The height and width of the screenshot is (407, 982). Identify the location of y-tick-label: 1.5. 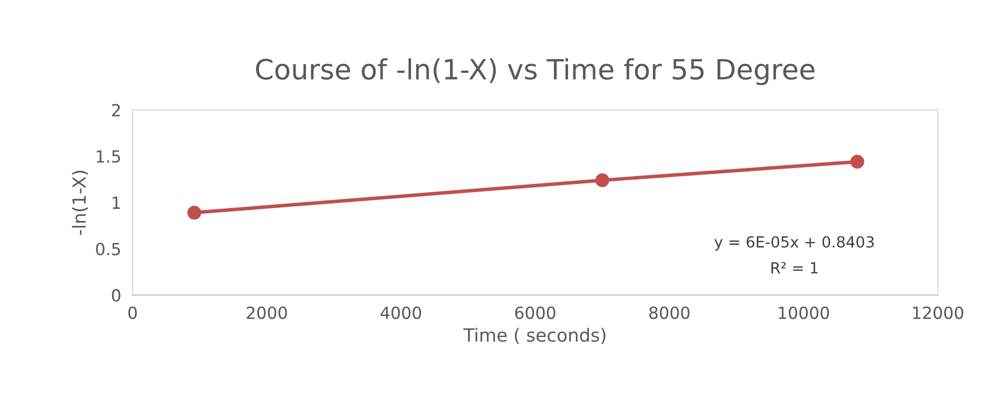
(108, 156).